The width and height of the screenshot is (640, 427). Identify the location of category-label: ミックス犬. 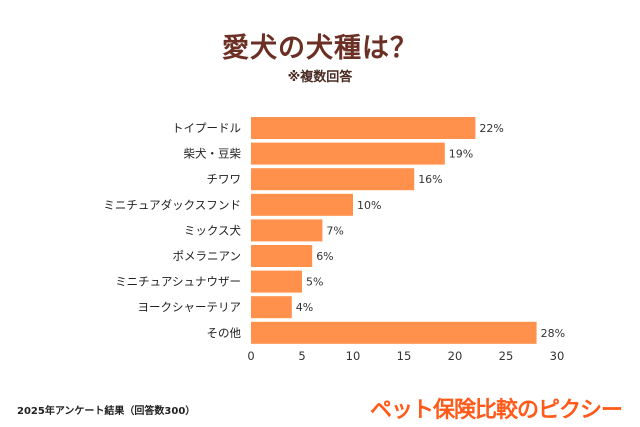
(213, 230).